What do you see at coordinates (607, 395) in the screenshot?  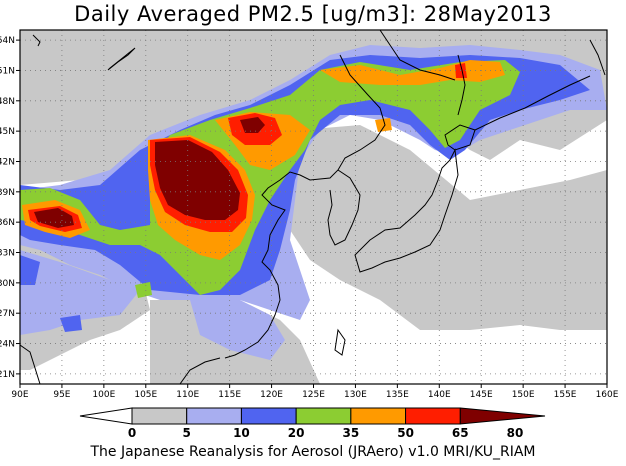 I see `lon-tick-label: 160E` at bounding box center [607, 395].